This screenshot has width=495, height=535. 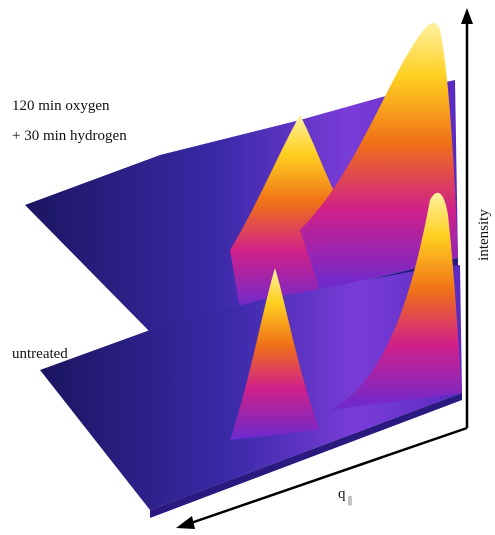 What do you see at coordinates (185, 522) in the screenshot?
I see `x-arrow` at bounding box center [185, 522].